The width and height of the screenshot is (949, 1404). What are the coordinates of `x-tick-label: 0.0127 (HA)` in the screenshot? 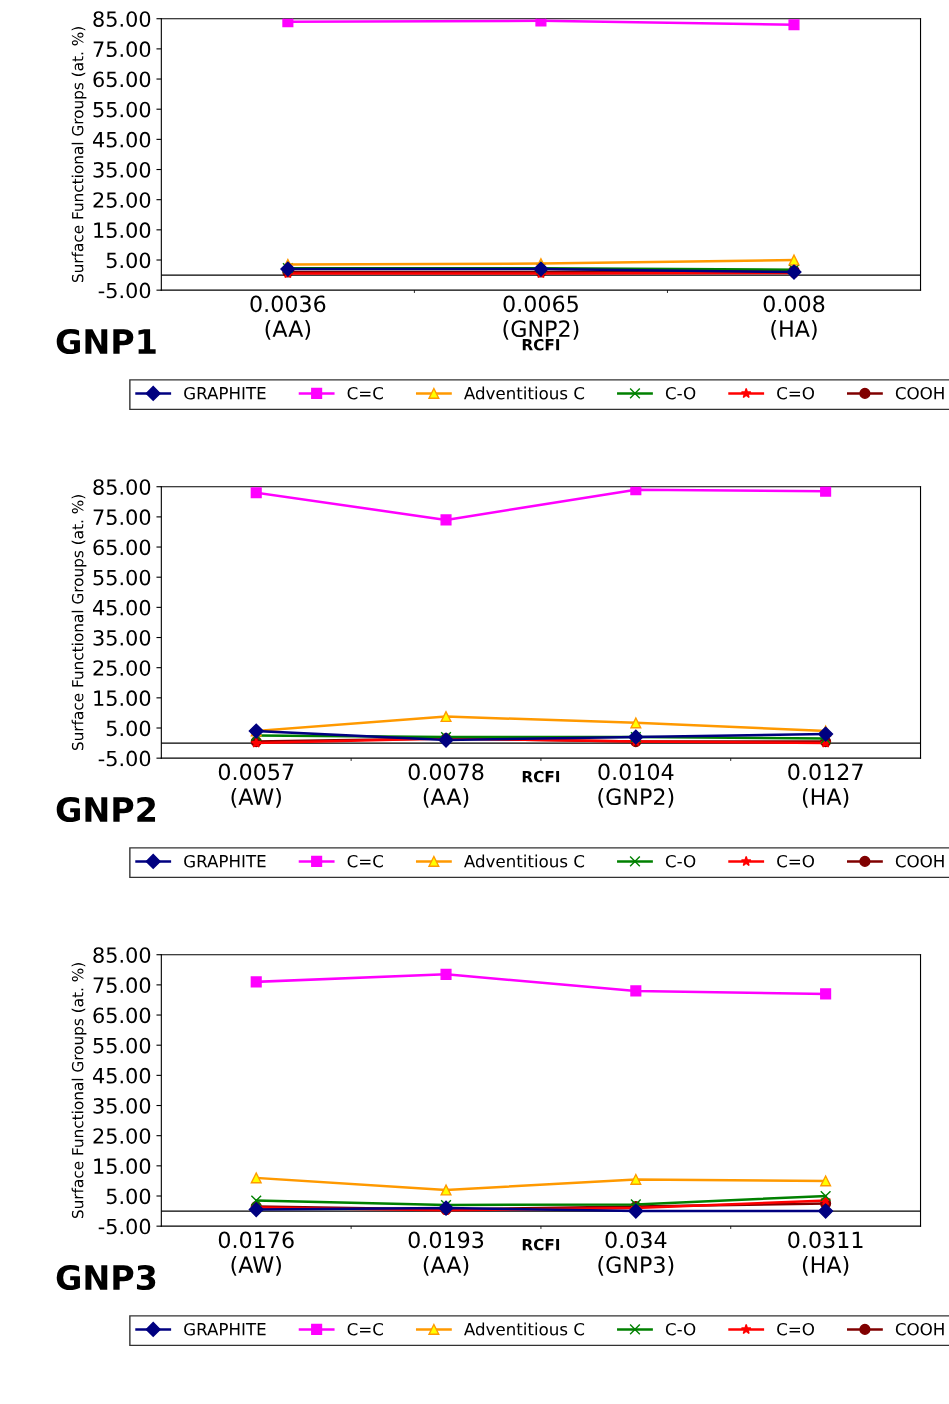 It's located at (825, 785).